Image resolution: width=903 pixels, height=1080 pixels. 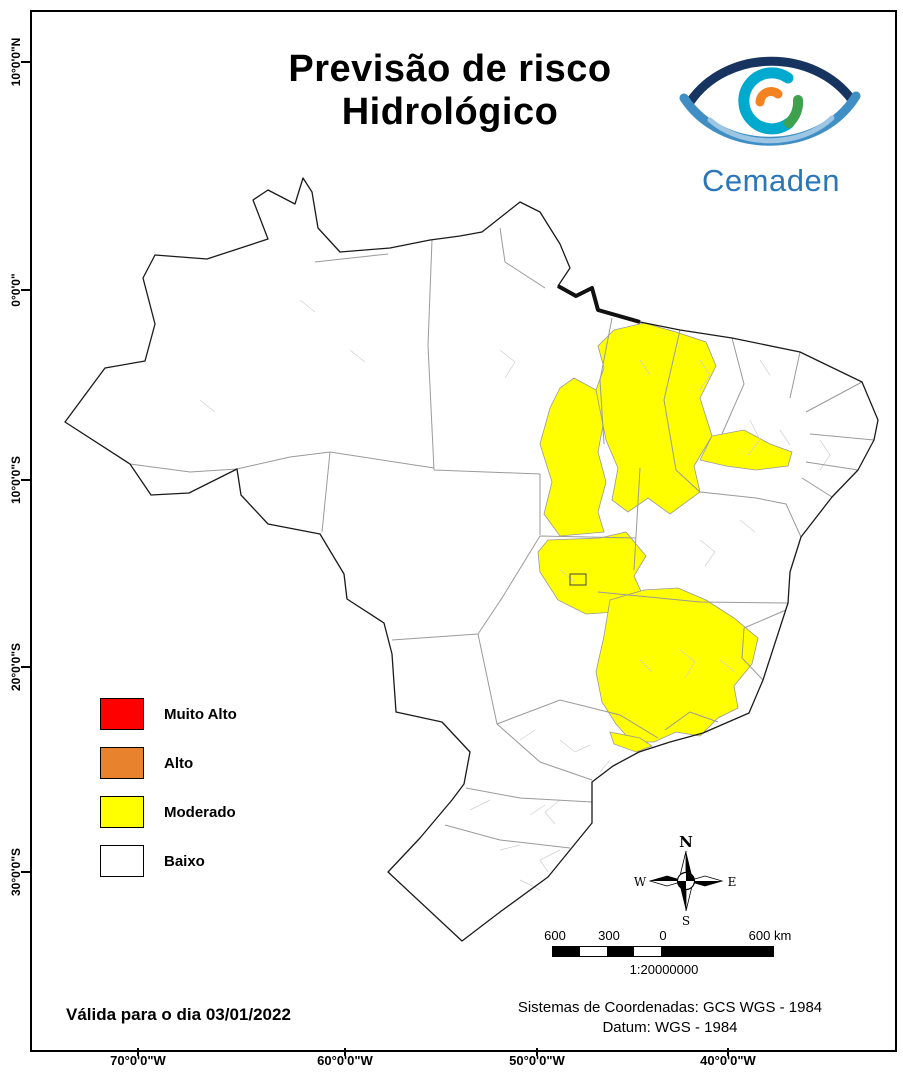 I want to click on legend-item-muito-alto: Muito Alto, so click(x=168, y=714).